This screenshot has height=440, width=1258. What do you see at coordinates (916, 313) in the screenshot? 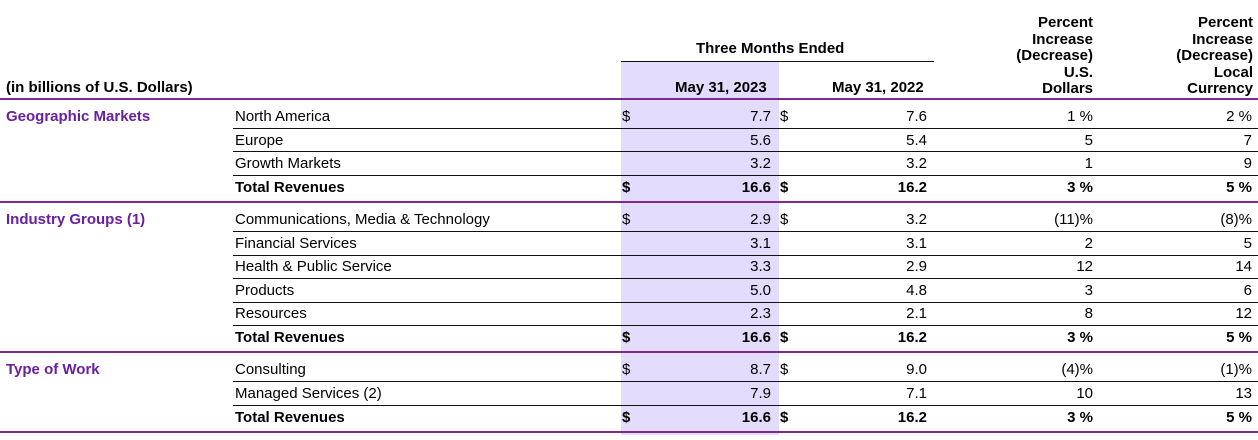
I see `value-2022: 2.1` at bounding box center [916, 313].